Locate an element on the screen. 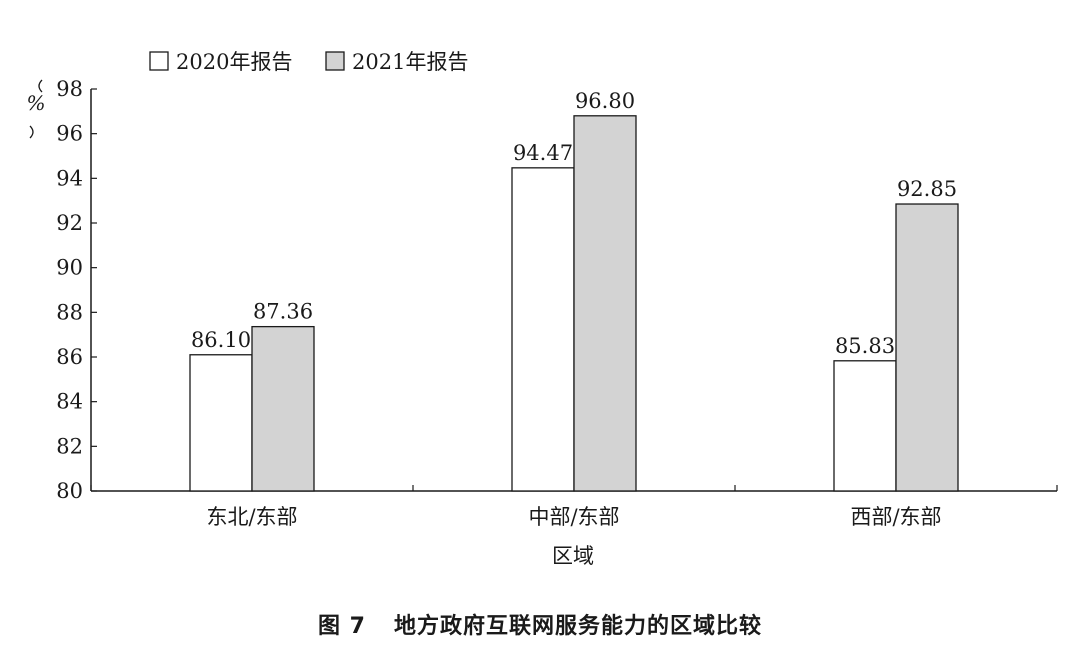  figure-title: 地方政府互联网服务能力的区域比较 is located at coordinates (577, 626).